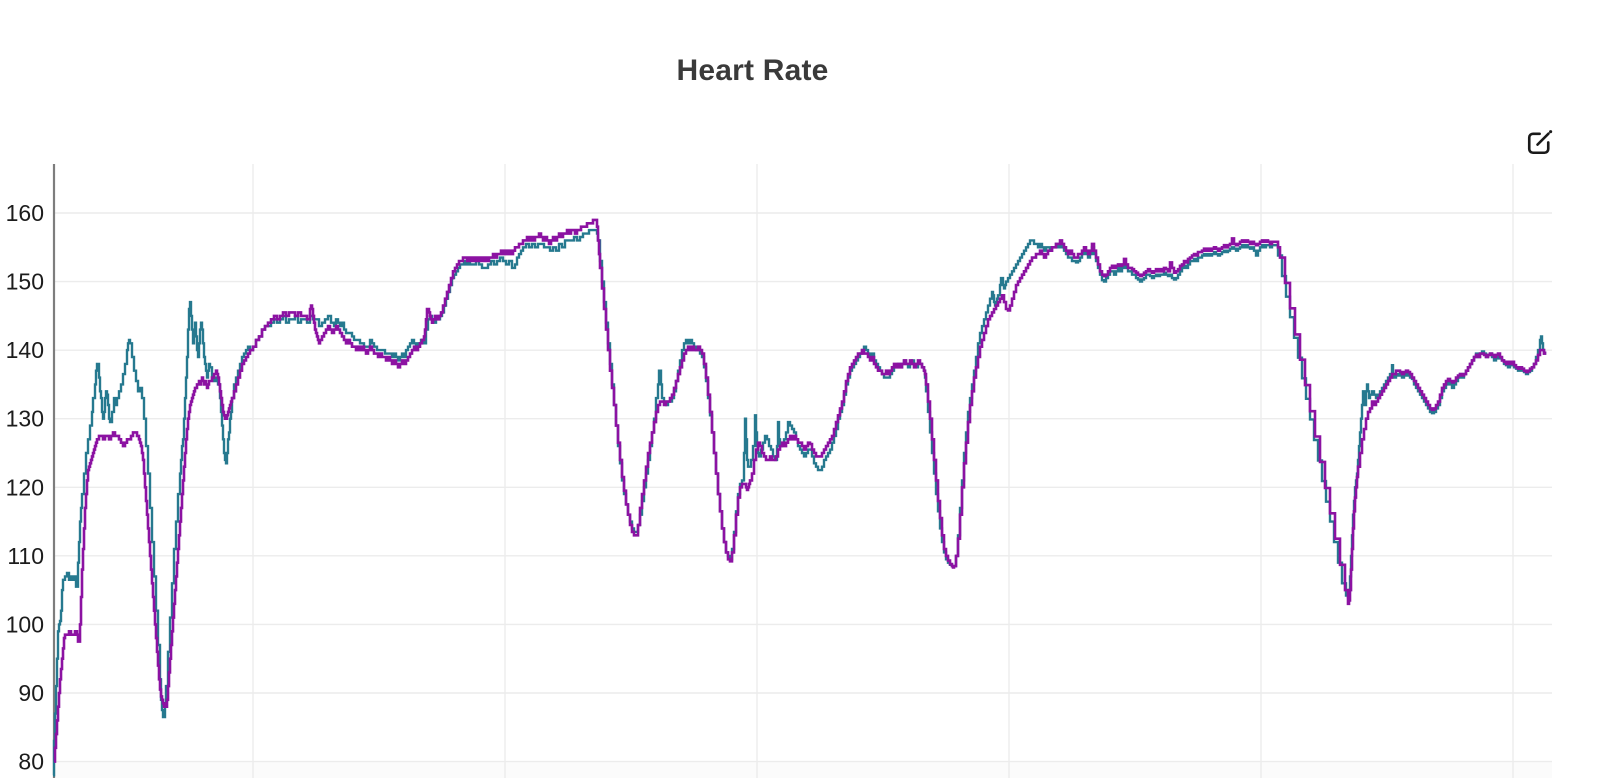  Describe the element at coordinates (25, 556) in the screenshot. I see `y-axis-tick-label: 110` at that location.